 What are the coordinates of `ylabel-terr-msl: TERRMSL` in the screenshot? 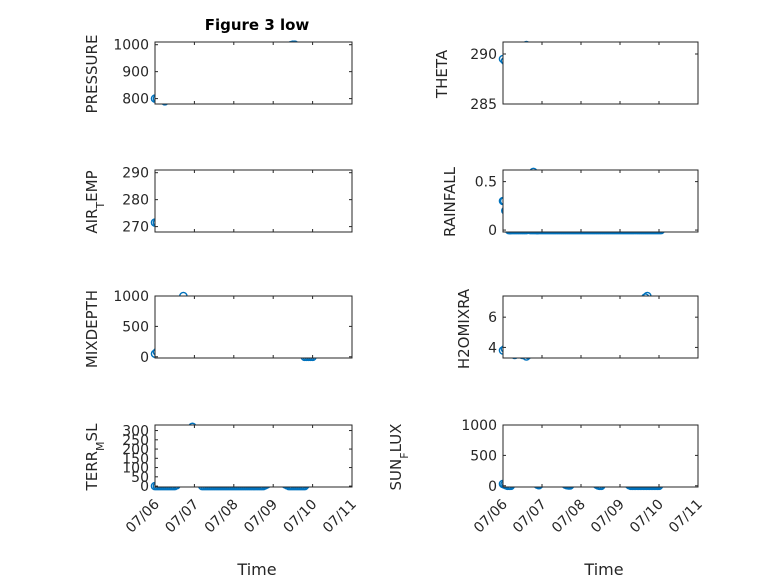 It's located at (95, 457).